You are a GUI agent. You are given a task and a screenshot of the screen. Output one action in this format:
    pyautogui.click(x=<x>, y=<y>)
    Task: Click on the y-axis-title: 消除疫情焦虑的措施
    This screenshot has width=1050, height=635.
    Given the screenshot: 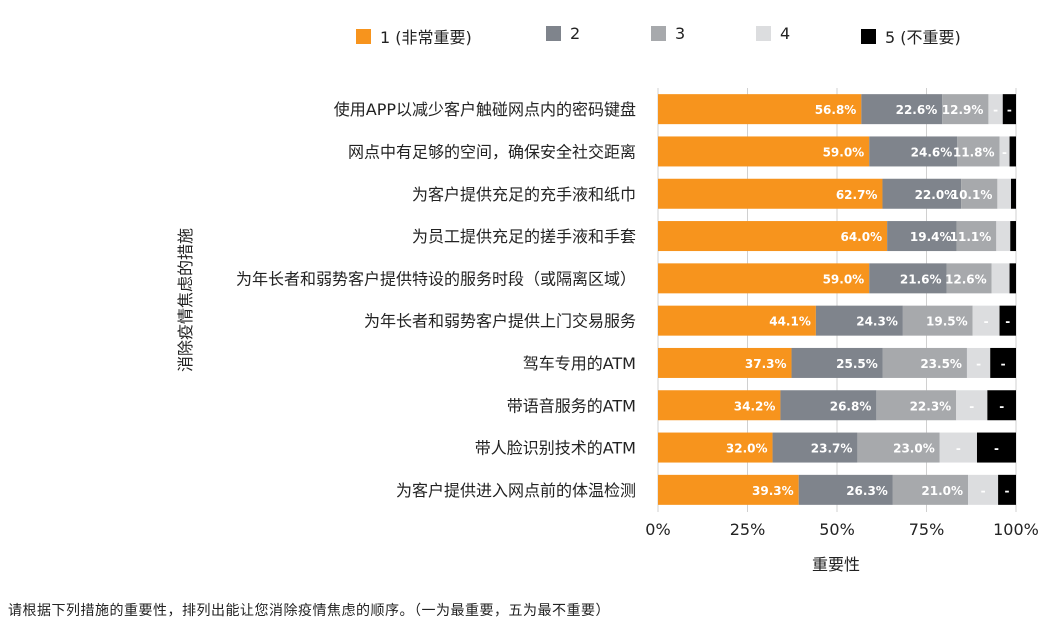 What is the action you would take?
    pyautogui.click(x=185, y=300)
    